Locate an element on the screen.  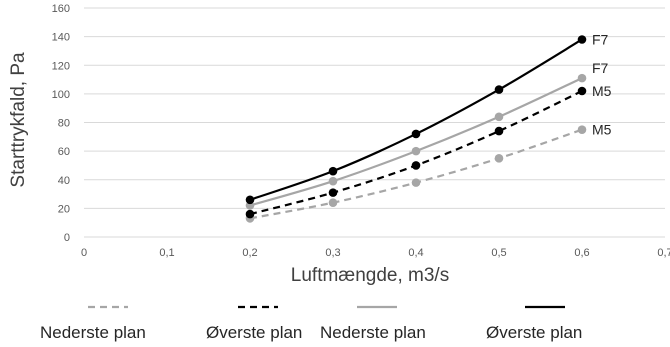
y-tick-label: 140 is located at coordinates (61, 38).